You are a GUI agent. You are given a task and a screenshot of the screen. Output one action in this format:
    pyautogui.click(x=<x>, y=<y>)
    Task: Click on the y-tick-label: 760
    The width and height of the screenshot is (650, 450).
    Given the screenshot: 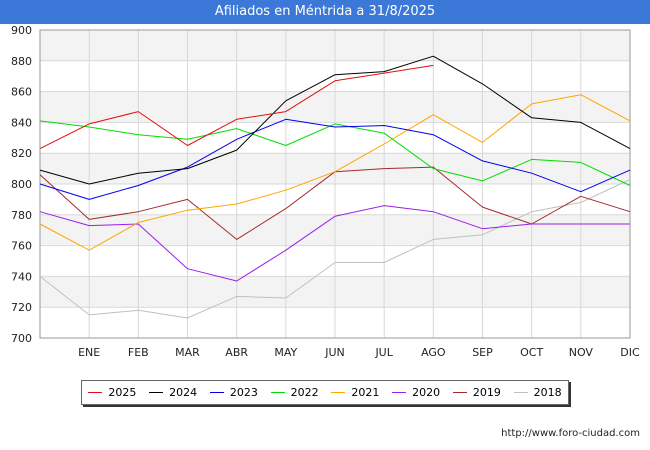 What is the action you would take?
    pyautogui.click(x=21, y=246)
    